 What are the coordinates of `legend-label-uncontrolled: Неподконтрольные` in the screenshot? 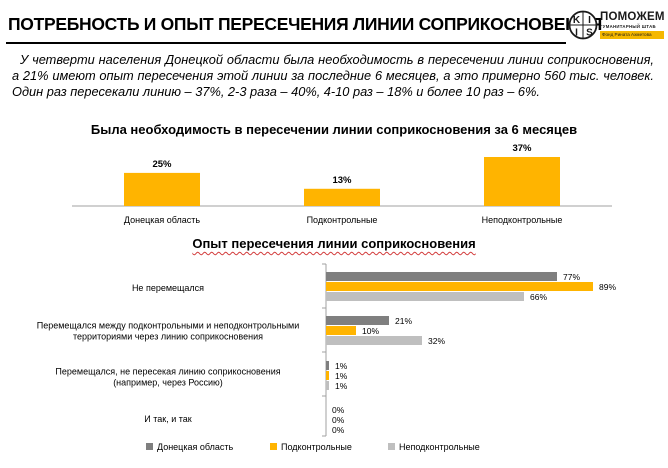 It's located at (439, 447).